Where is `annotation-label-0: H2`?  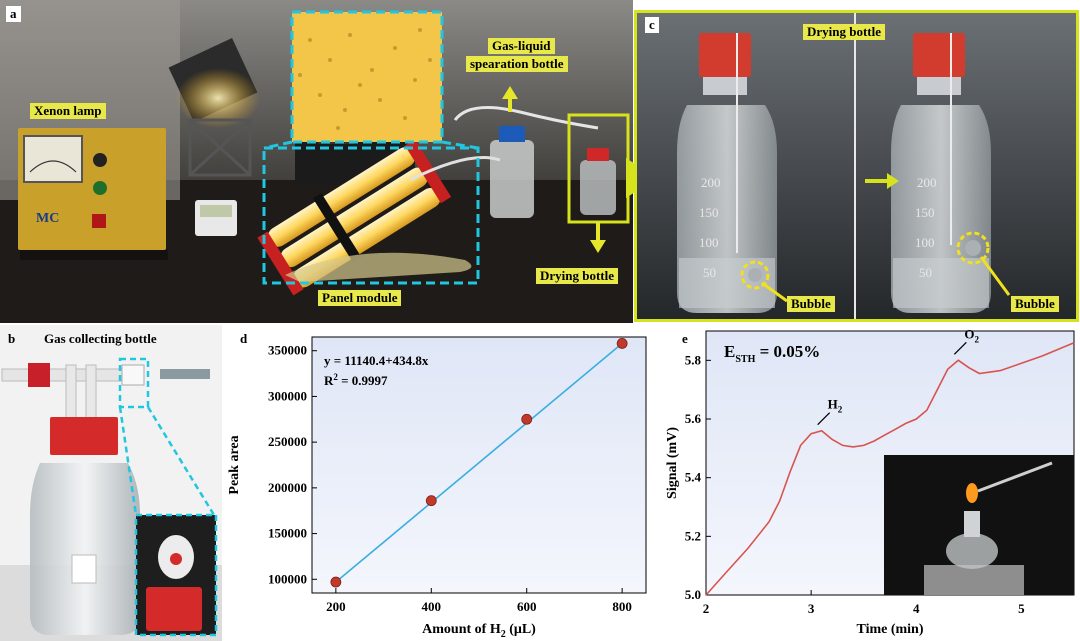 annotation-label-0: H2 is located at coordinates (835, 406).